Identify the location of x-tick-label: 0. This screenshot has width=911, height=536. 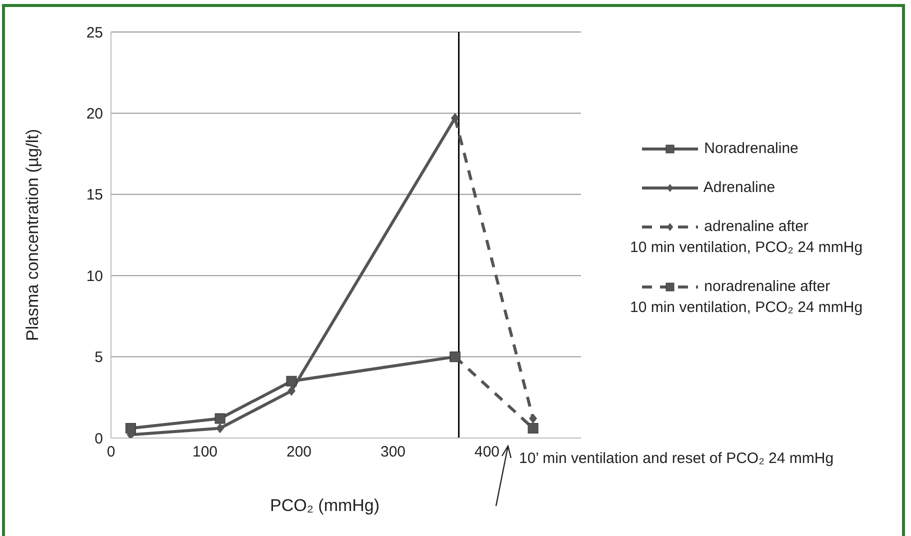
(111, 452).